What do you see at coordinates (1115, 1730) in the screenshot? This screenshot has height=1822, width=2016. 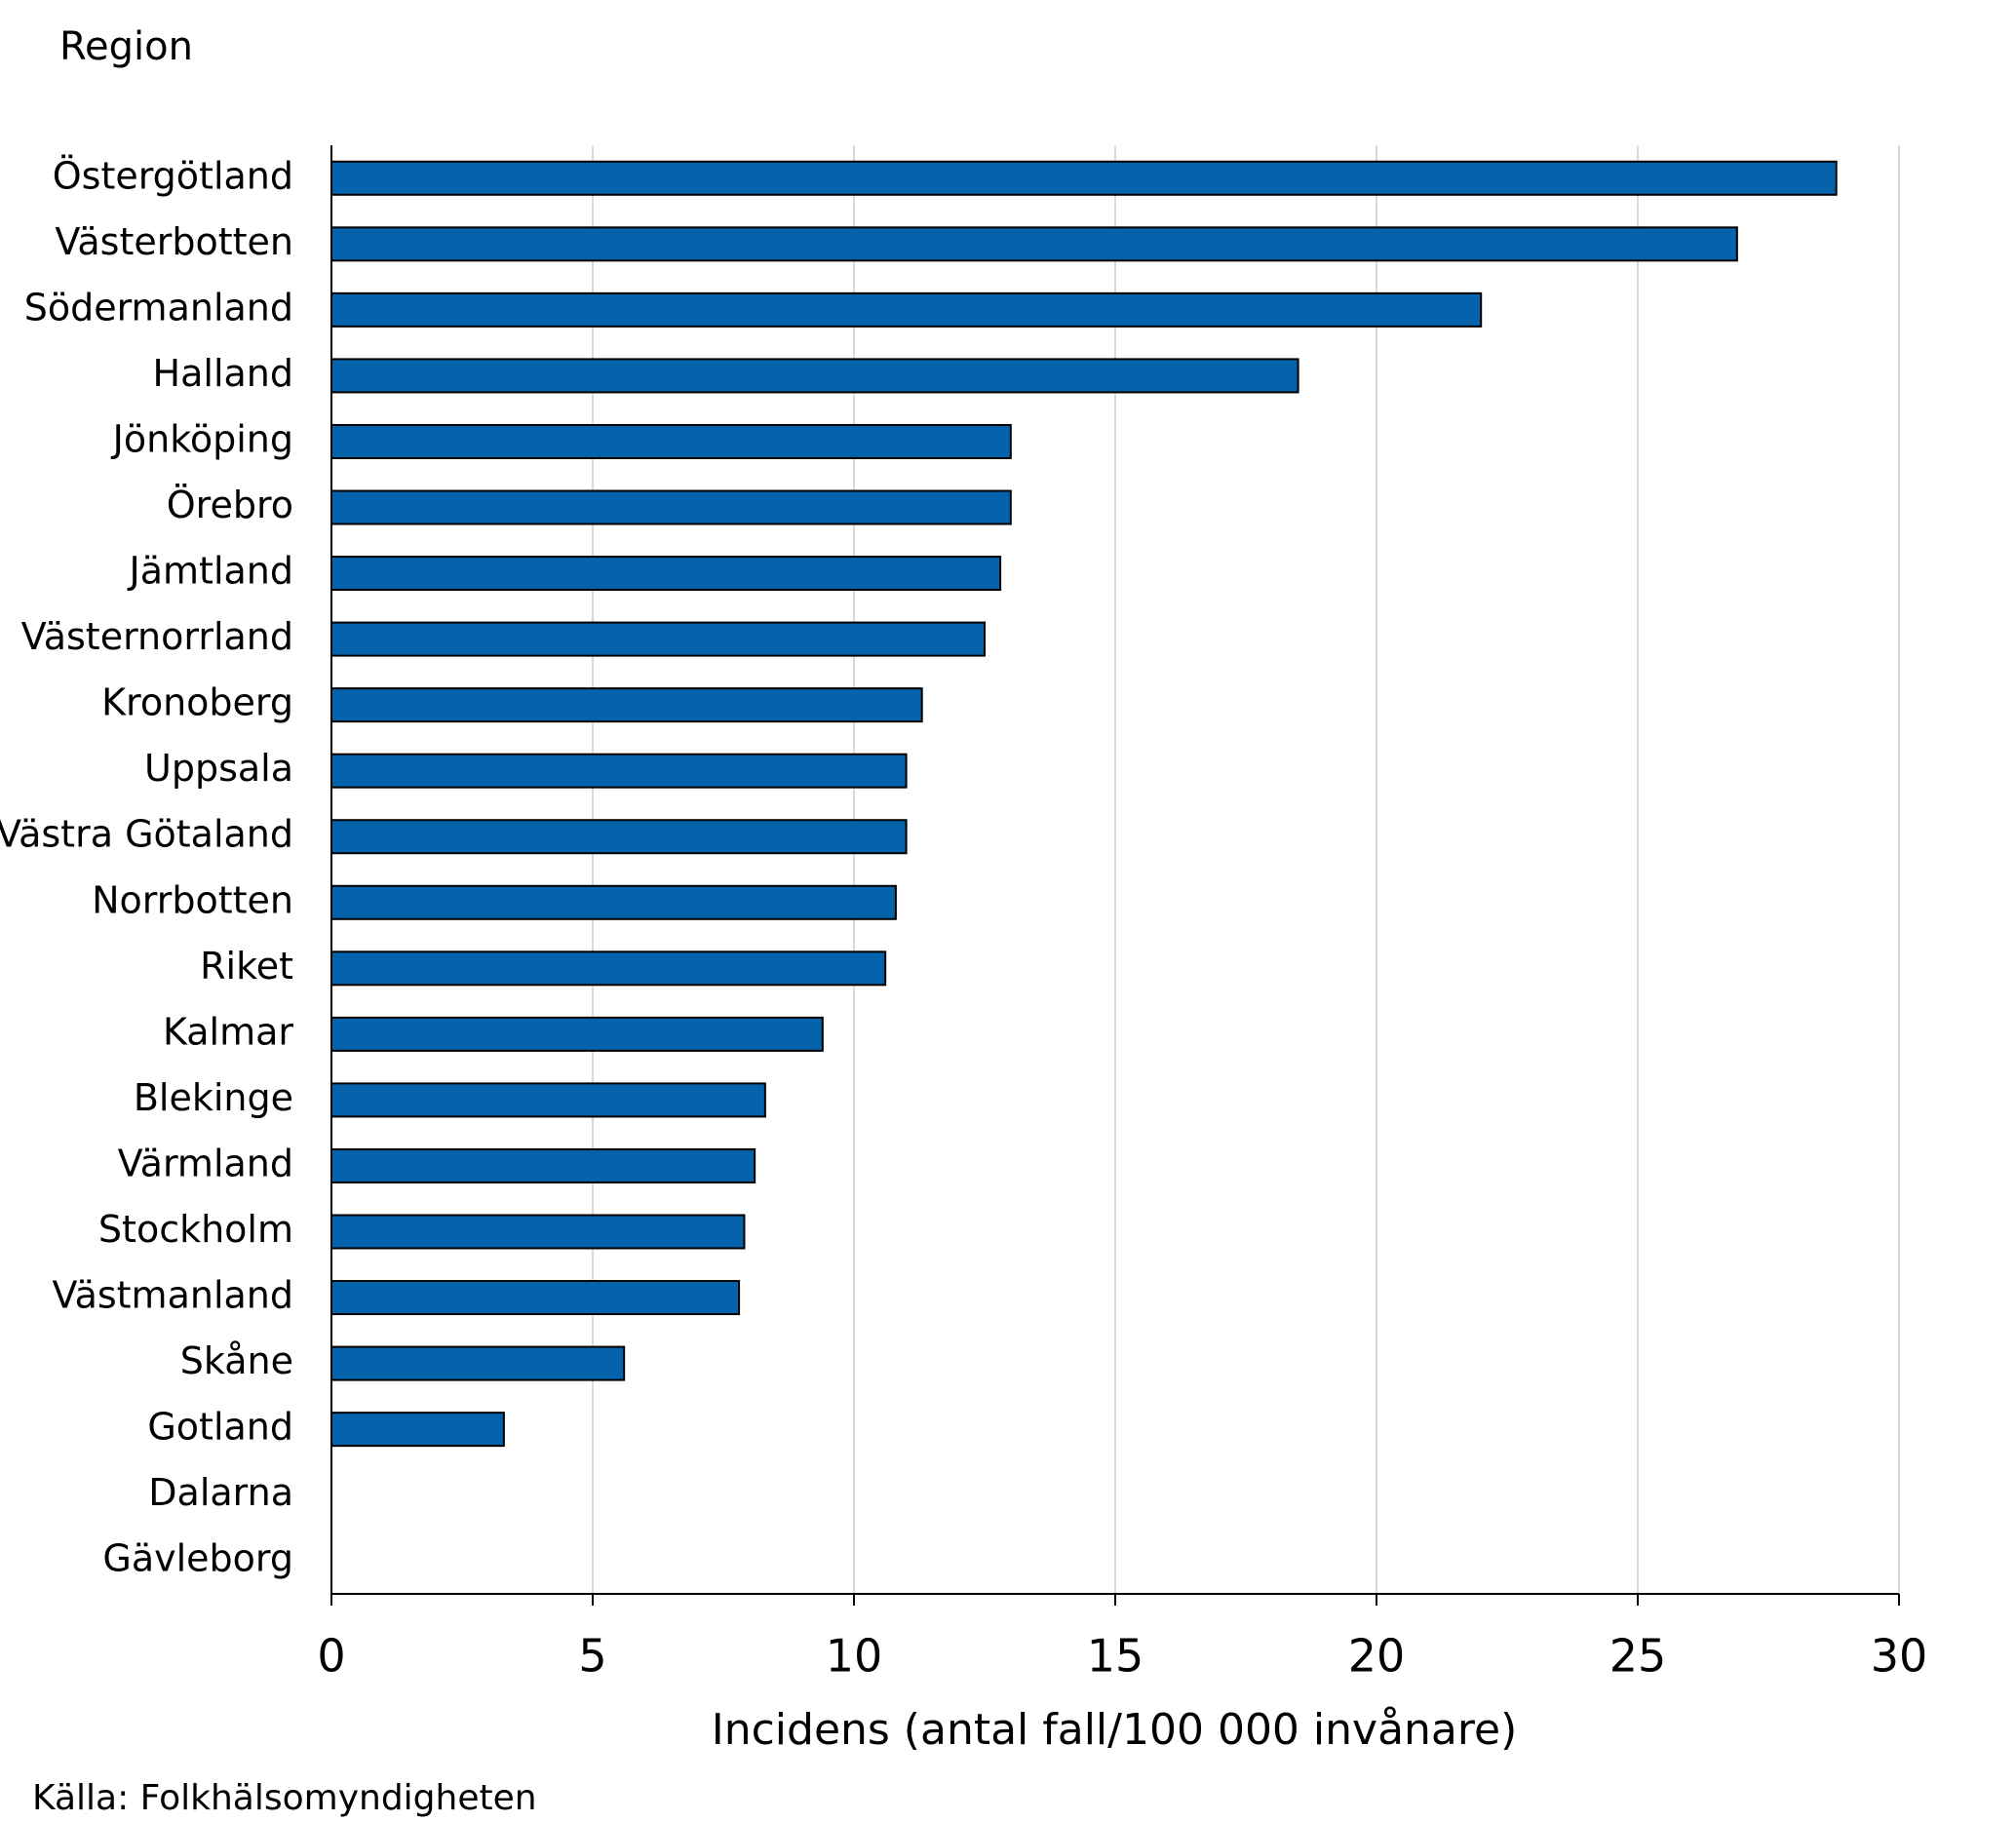 I see `x-axis-title: Incidens (antal fall/100 000 invånare)` at bounding box center [1115, 1730].